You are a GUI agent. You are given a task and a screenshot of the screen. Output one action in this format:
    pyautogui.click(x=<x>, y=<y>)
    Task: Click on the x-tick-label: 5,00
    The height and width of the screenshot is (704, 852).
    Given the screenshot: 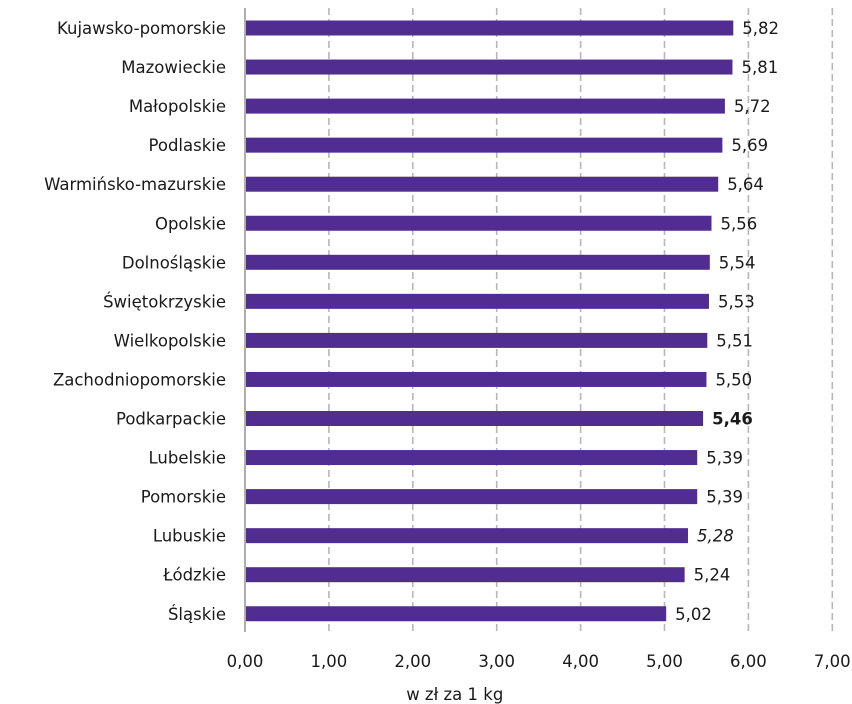 What is the action you would take?
    pyautogui.click(x=664, y=661)
    